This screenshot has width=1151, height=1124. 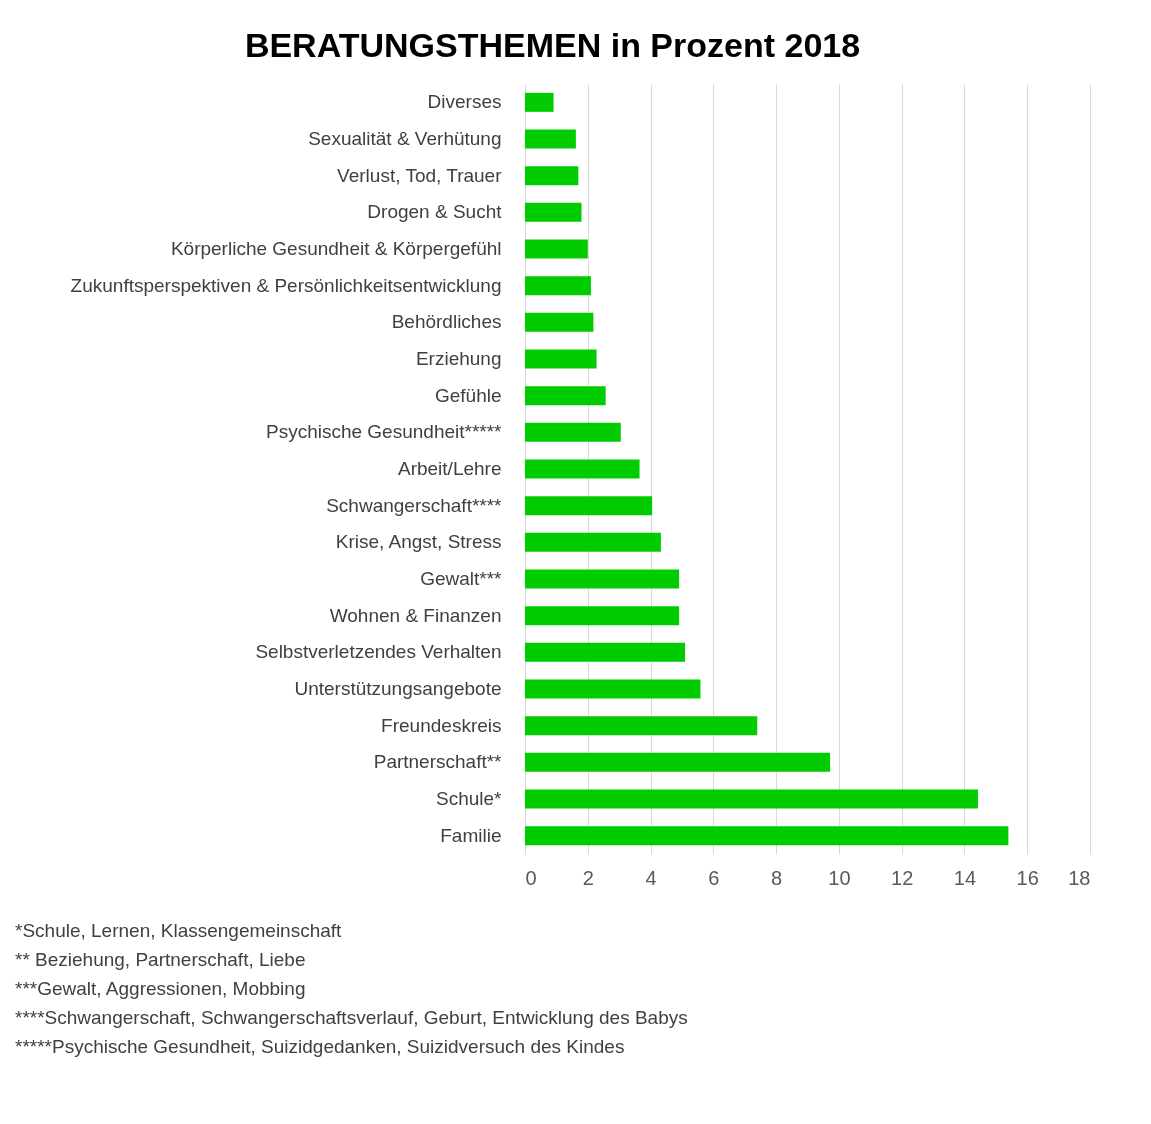 What do you see at coordinates (777, 877) in the screenshot?
I see `x-tick-label: 8` at bounding box center [777, 877].